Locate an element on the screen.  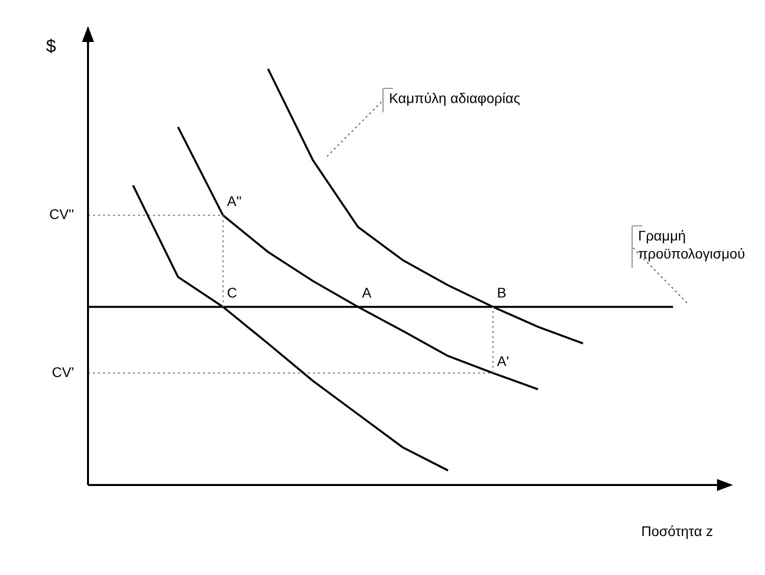
annotation: A'' is located at coordinates (234, 201).